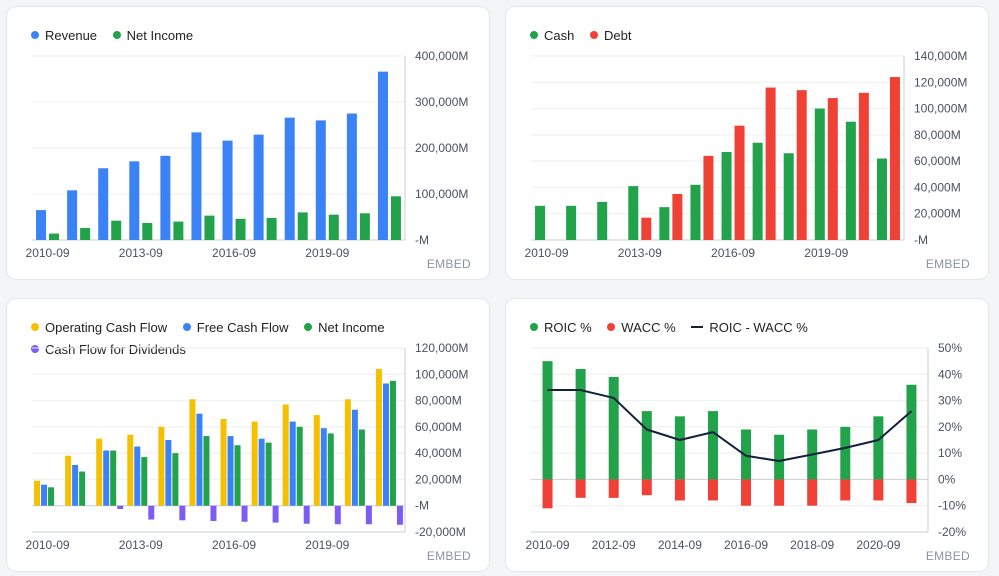 The image size is (999, 576). I want to click on x-tick-label: 2019-09, so click(826, 253).